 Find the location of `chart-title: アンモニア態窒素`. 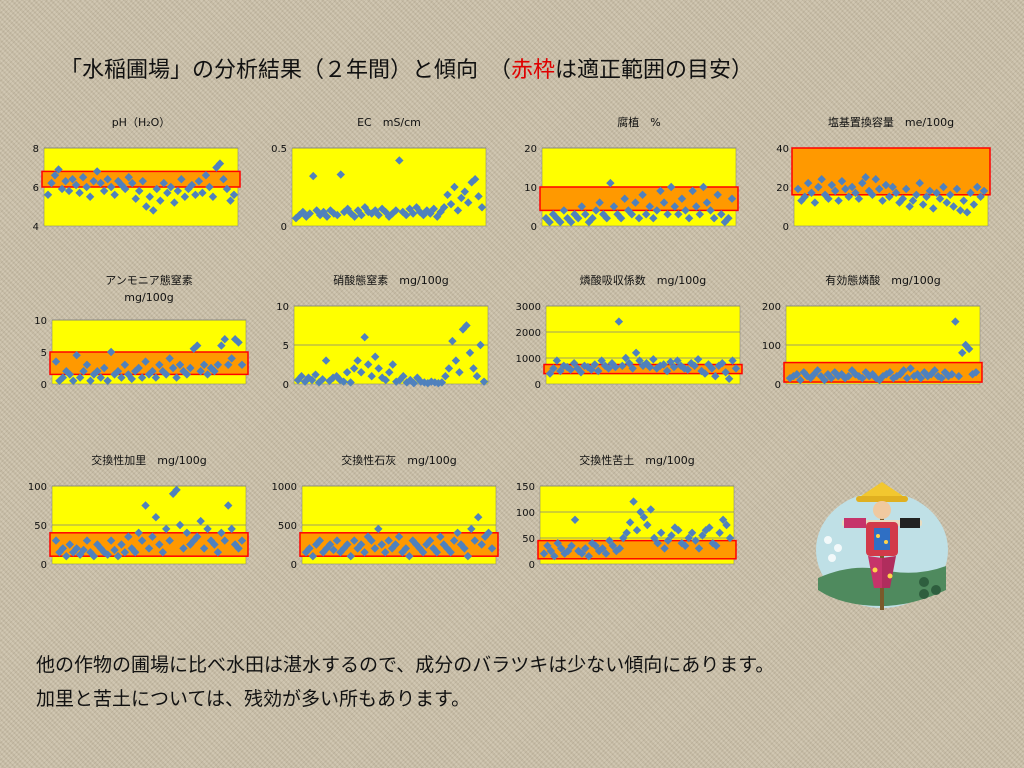

chart-title: アンモニア態窒素 is located at coordinates (149, 280).